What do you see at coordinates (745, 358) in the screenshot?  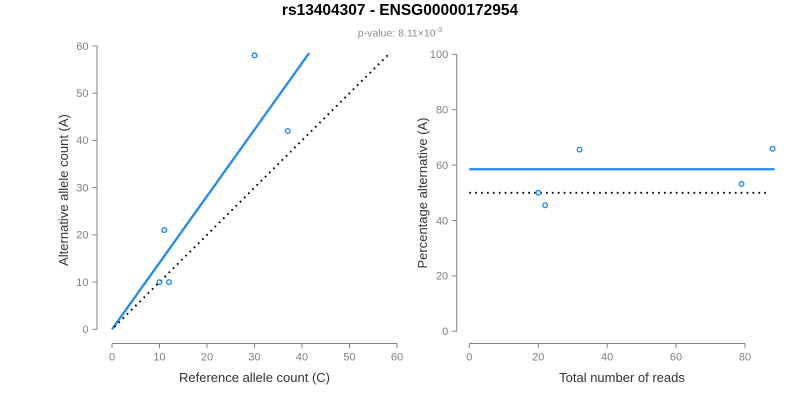 I see `x-tick-label: 80` at bounding box center [745, 358].